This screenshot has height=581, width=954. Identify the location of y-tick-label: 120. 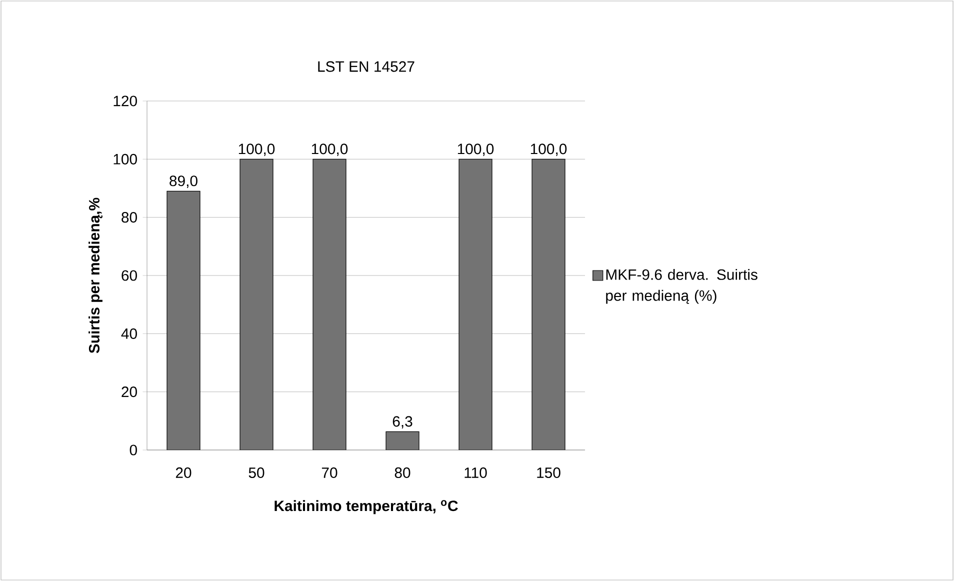
(125, 101).